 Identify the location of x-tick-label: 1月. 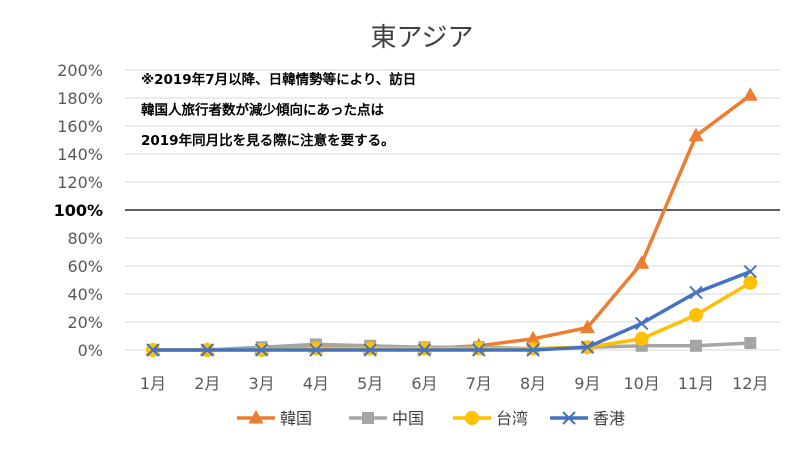
(153, 383).